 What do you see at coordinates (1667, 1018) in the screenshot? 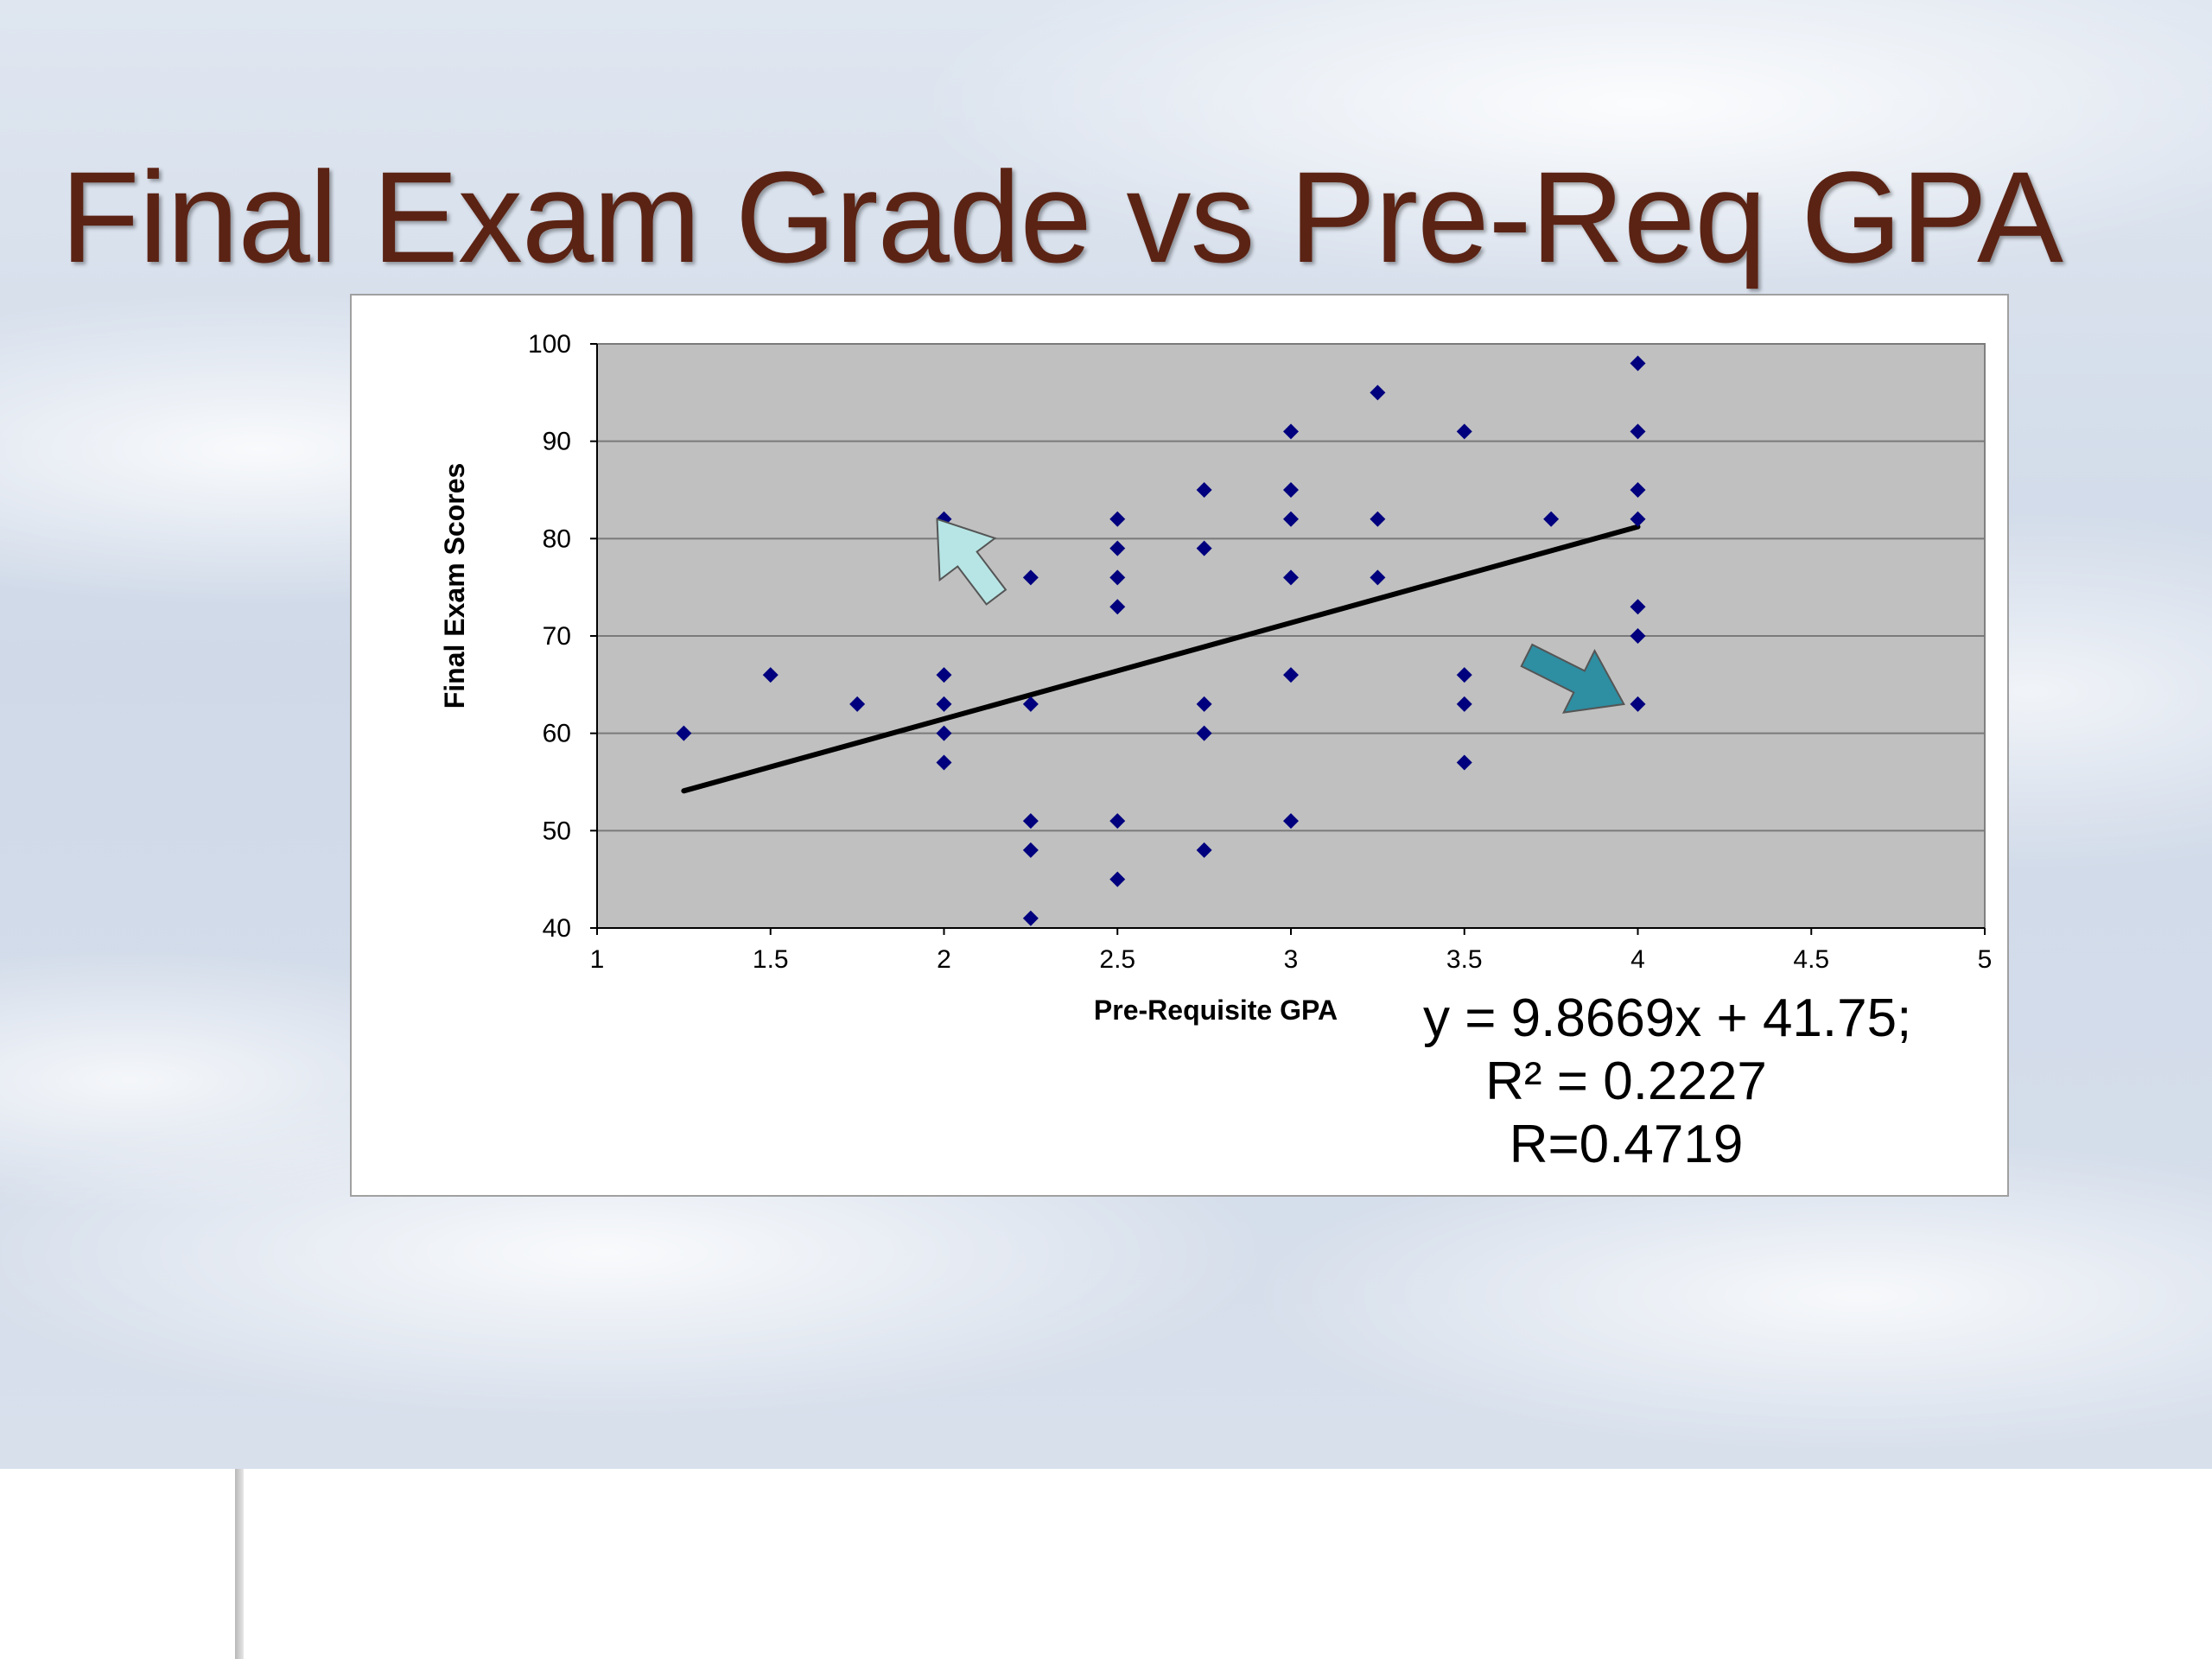
I see `equation-line: y = 9.8669x + 41.75;` at bounding box center [1667, 1018].